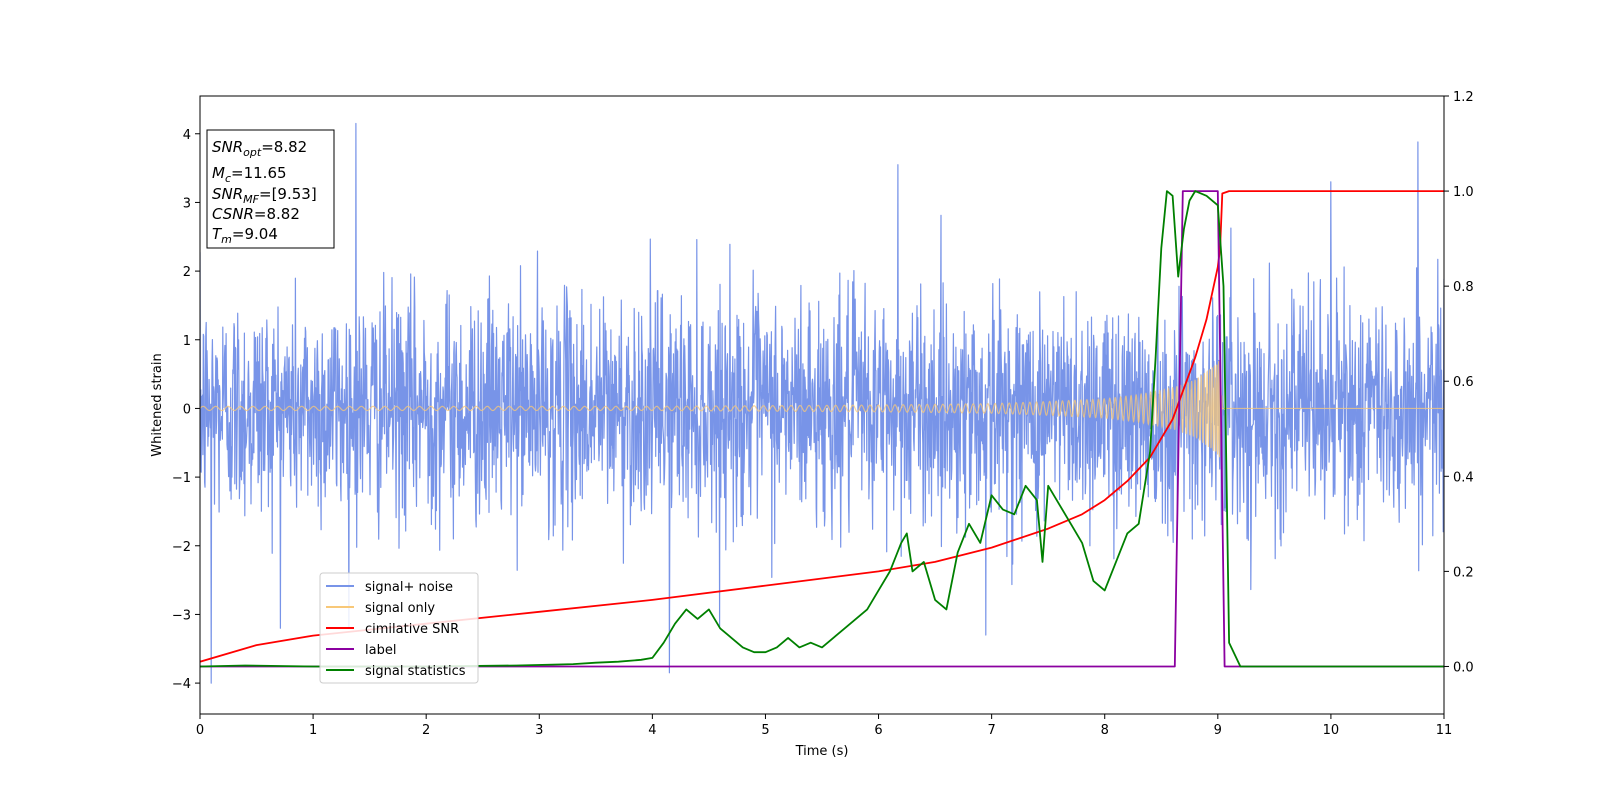 Image resolution: width=1600 pixels, height=804 pixels. I want to click on x-tick-label: 3, so click(539, 730).